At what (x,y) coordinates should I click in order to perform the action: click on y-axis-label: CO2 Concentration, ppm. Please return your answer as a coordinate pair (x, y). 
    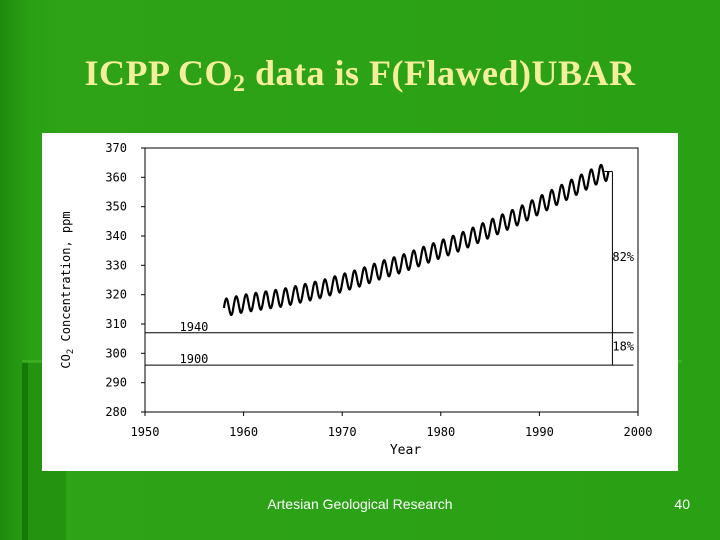
    Looking at the image, I should click on (67, 289).